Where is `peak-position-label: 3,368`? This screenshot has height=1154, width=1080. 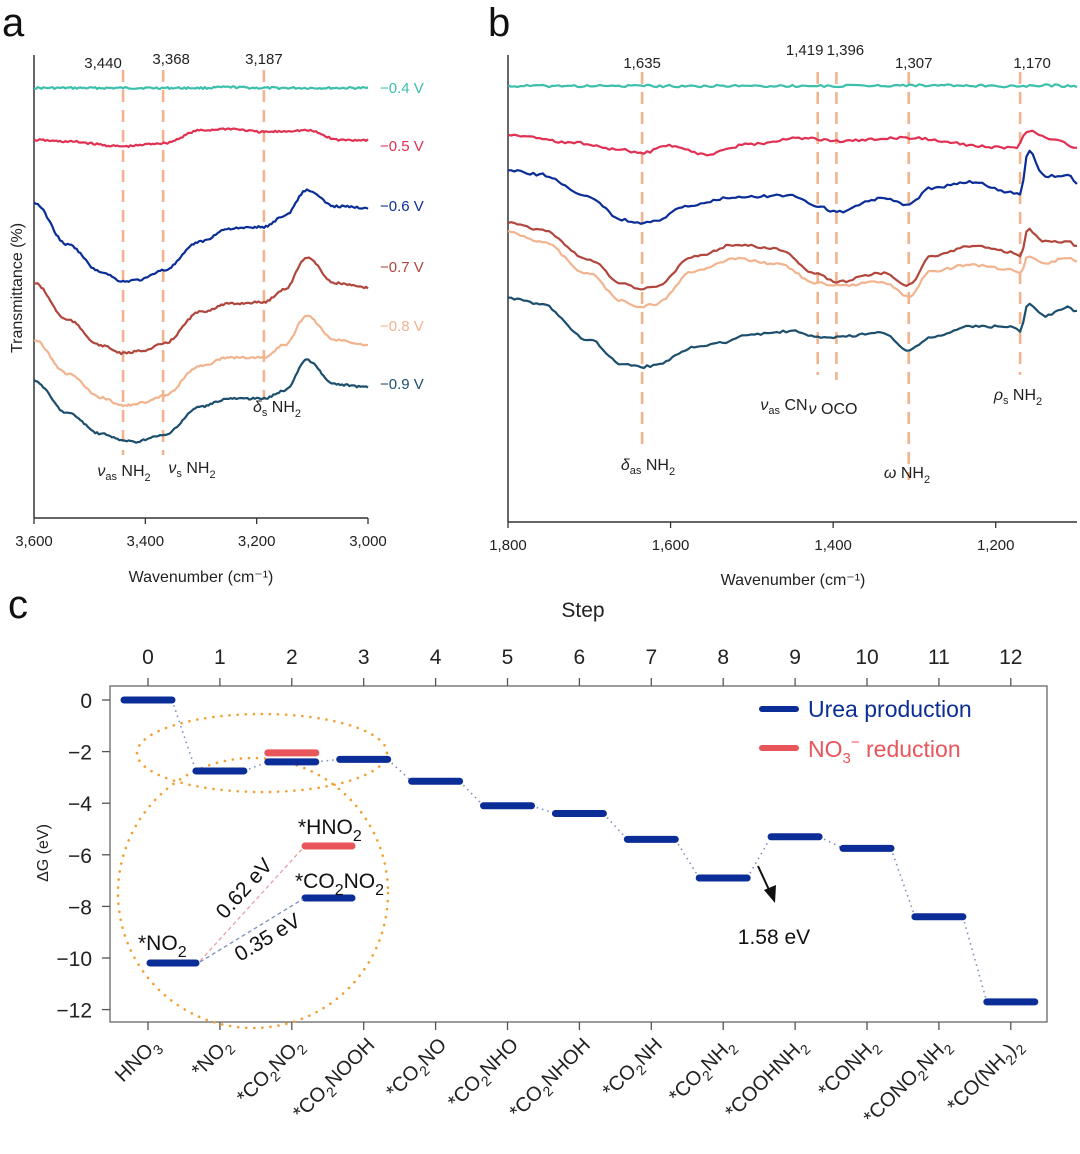 peak-position-label: 3,368 is located at coordinates (171, 59).